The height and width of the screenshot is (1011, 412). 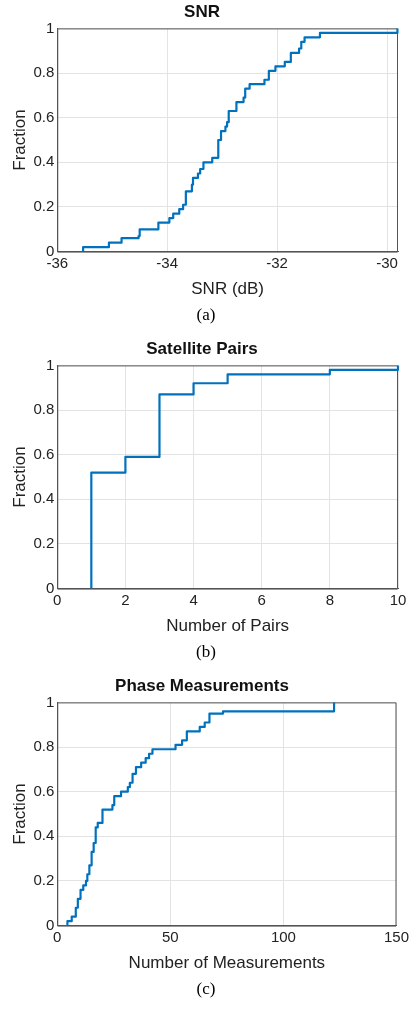 I want to click on x-tick-label: 150, so click(x=396, y=936).